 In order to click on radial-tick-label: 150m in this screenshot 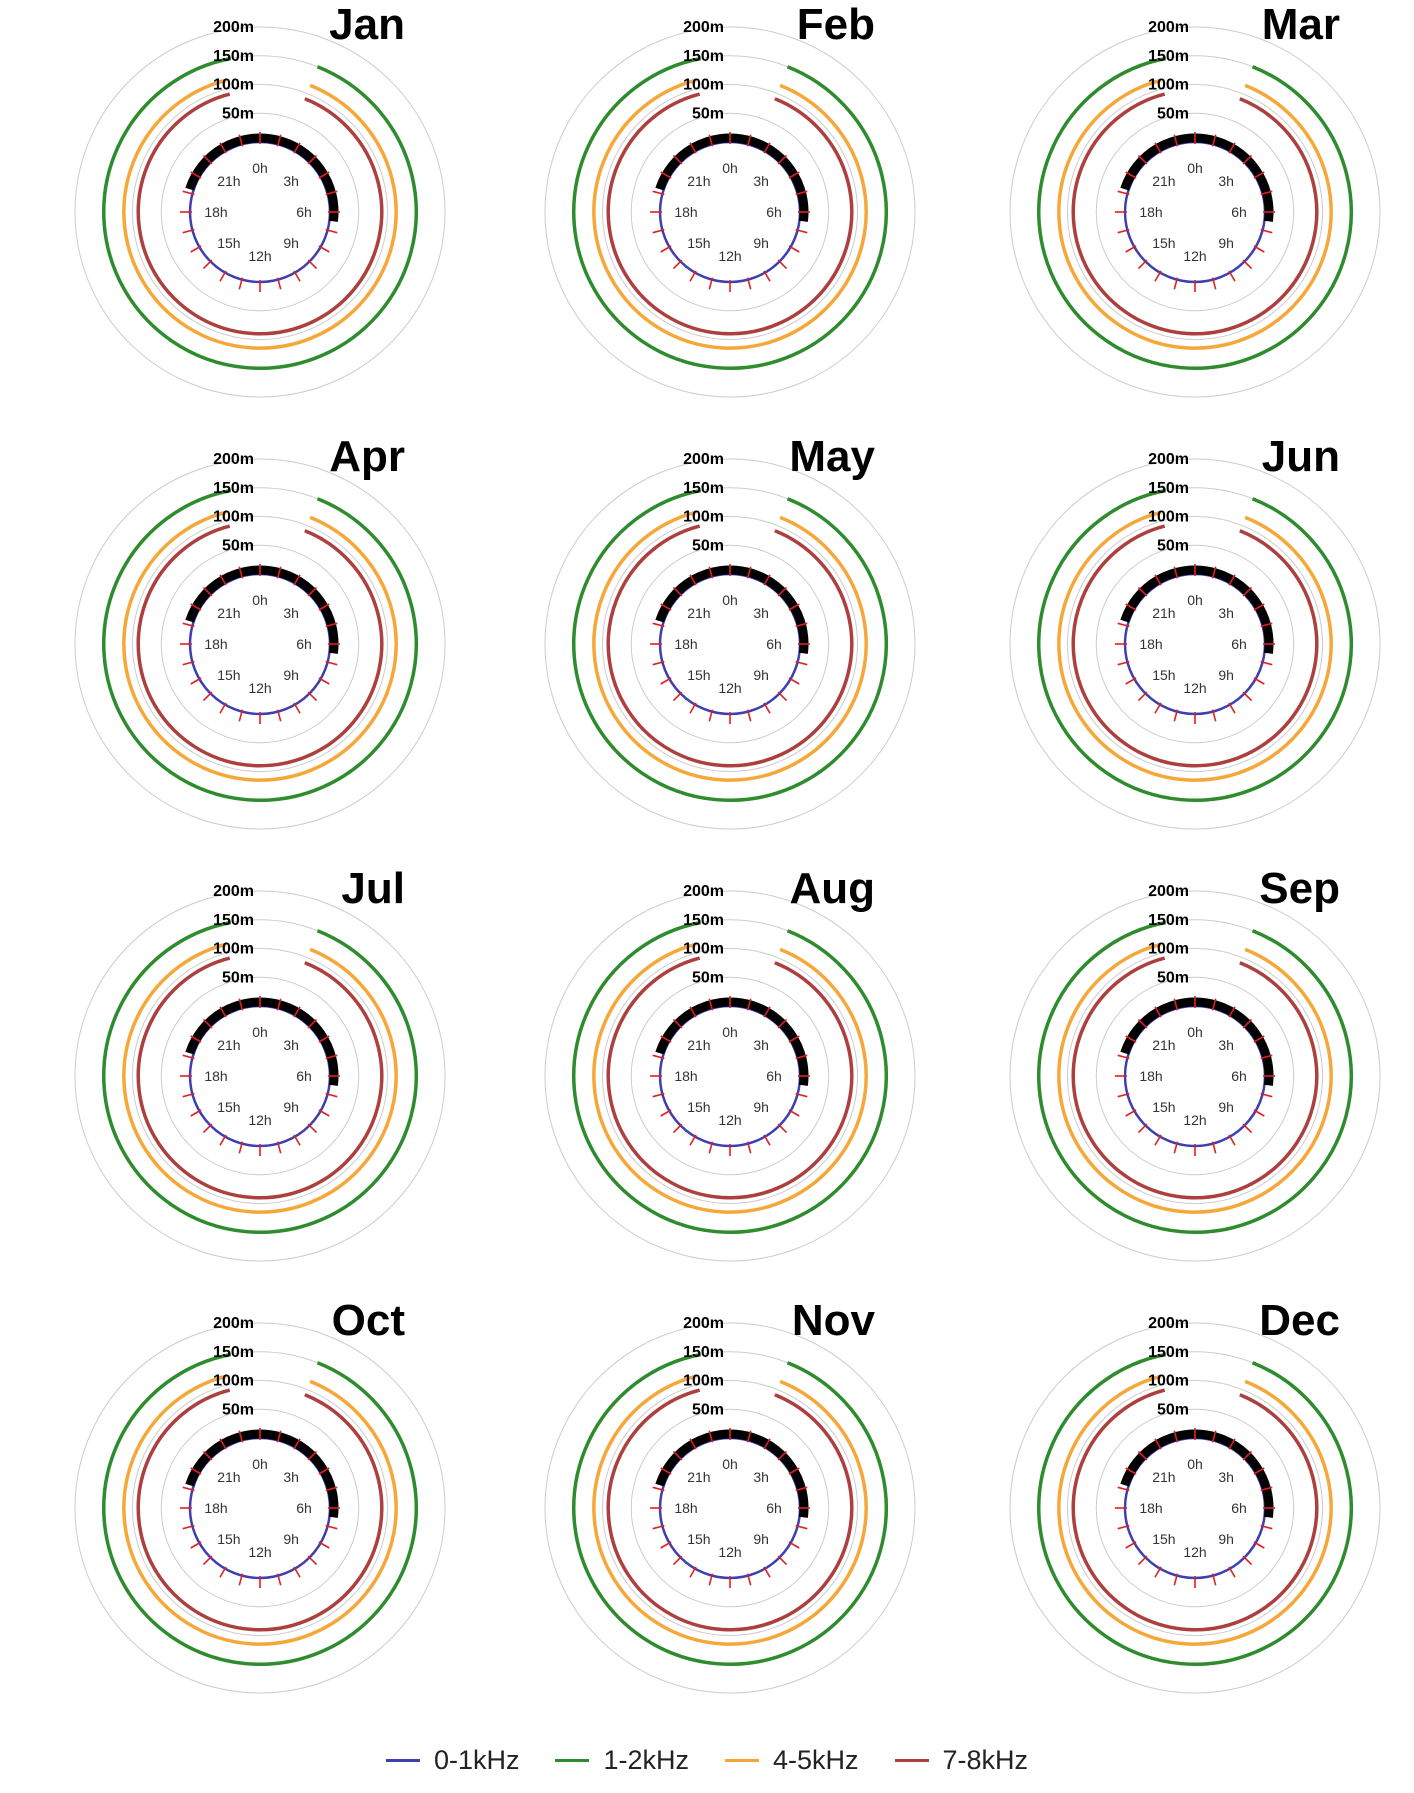, I will do `click(703, 56)`.